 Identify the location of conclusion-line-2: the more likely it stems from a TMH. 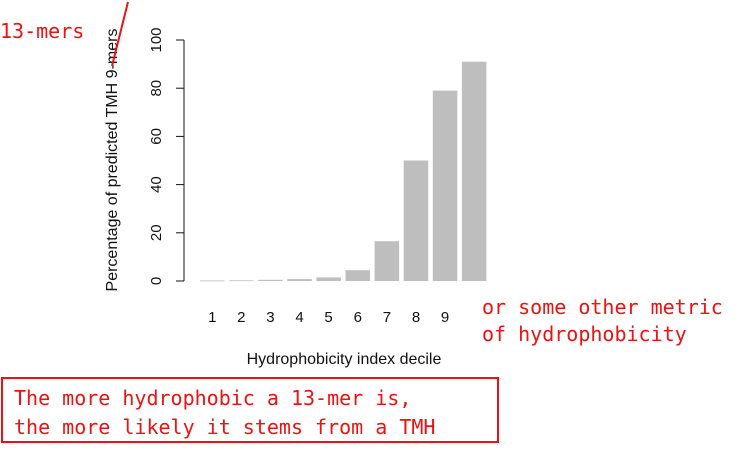
(224, 427).